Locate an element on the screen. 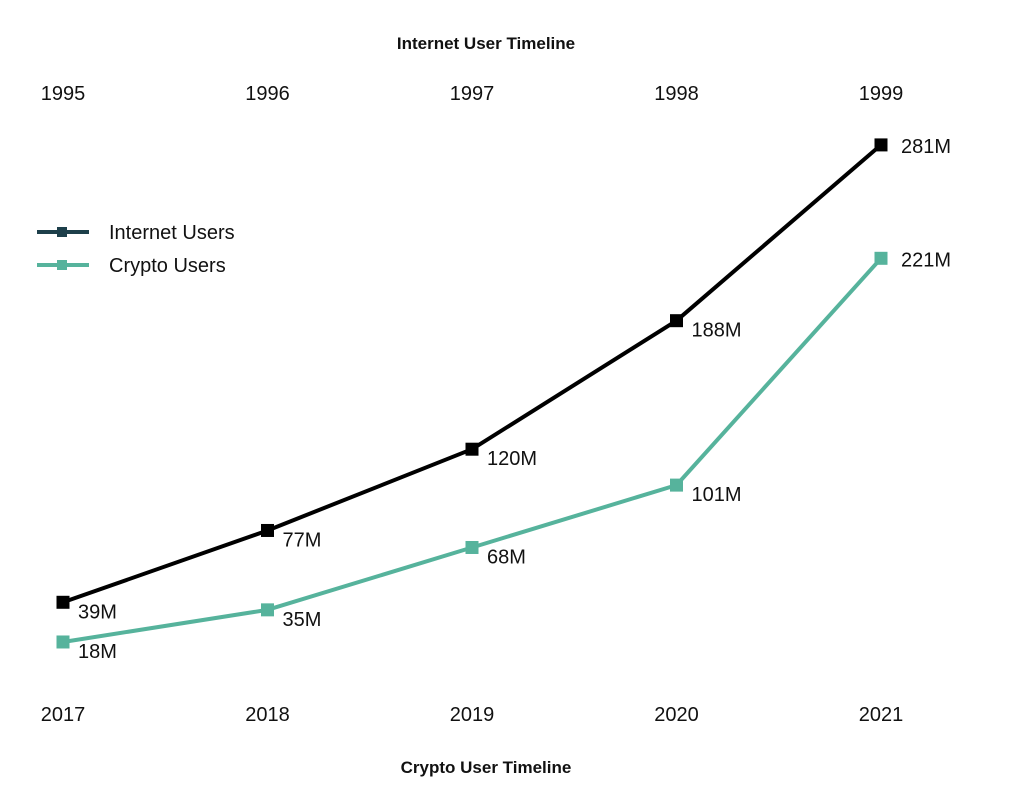 The image size is (1028, 812). bottom-tick-label: 2019 is located at coordinates (472, 715).